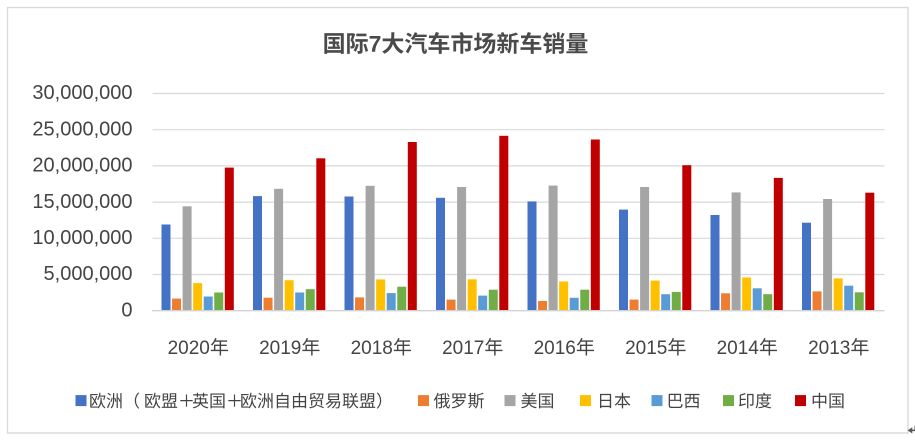 This screenshot has height=442, width=915. What do you see at coordinates (82, 93) in the screenshot?
I see `svg-text: 30,000,000` at bounding box center [82, 93].